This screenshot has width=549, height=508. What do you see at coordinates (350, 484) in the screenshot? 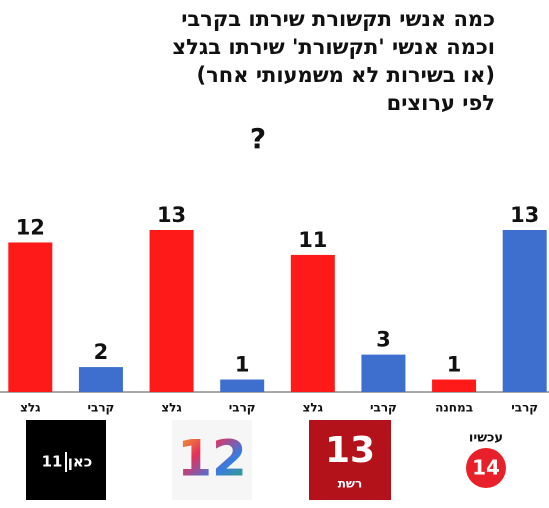
I see `logo-name: רשת` at bounding box center [350, 484].